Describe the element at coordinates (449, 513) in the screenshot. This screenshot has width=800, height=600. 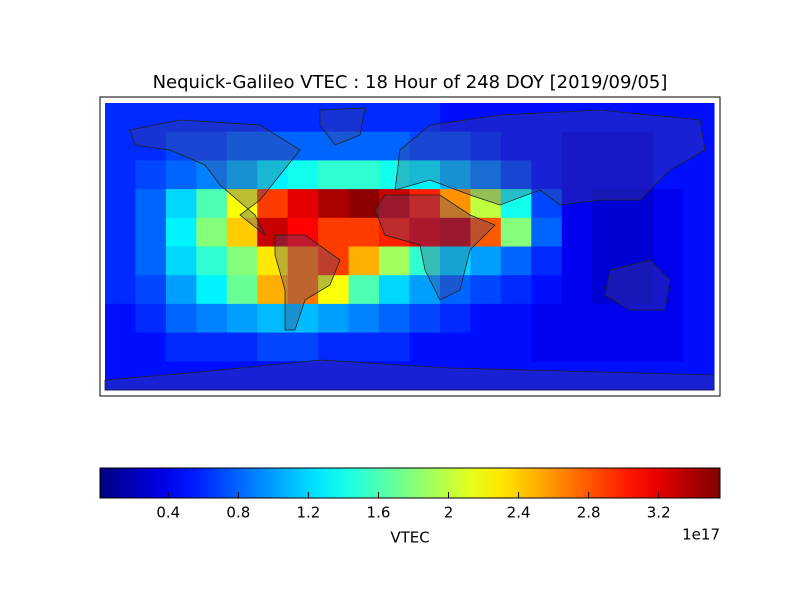
I see `colorbar-tick-label: 2` at that location.